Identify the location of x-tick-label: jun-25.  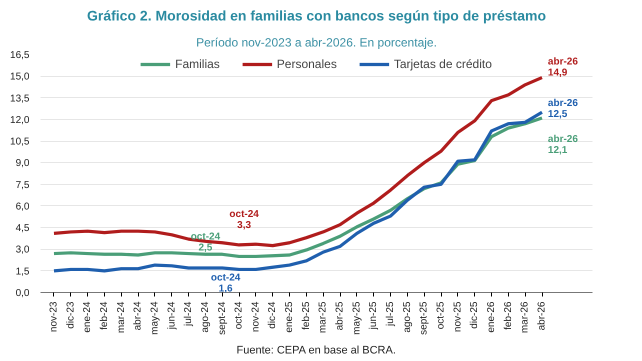
(374, 315).